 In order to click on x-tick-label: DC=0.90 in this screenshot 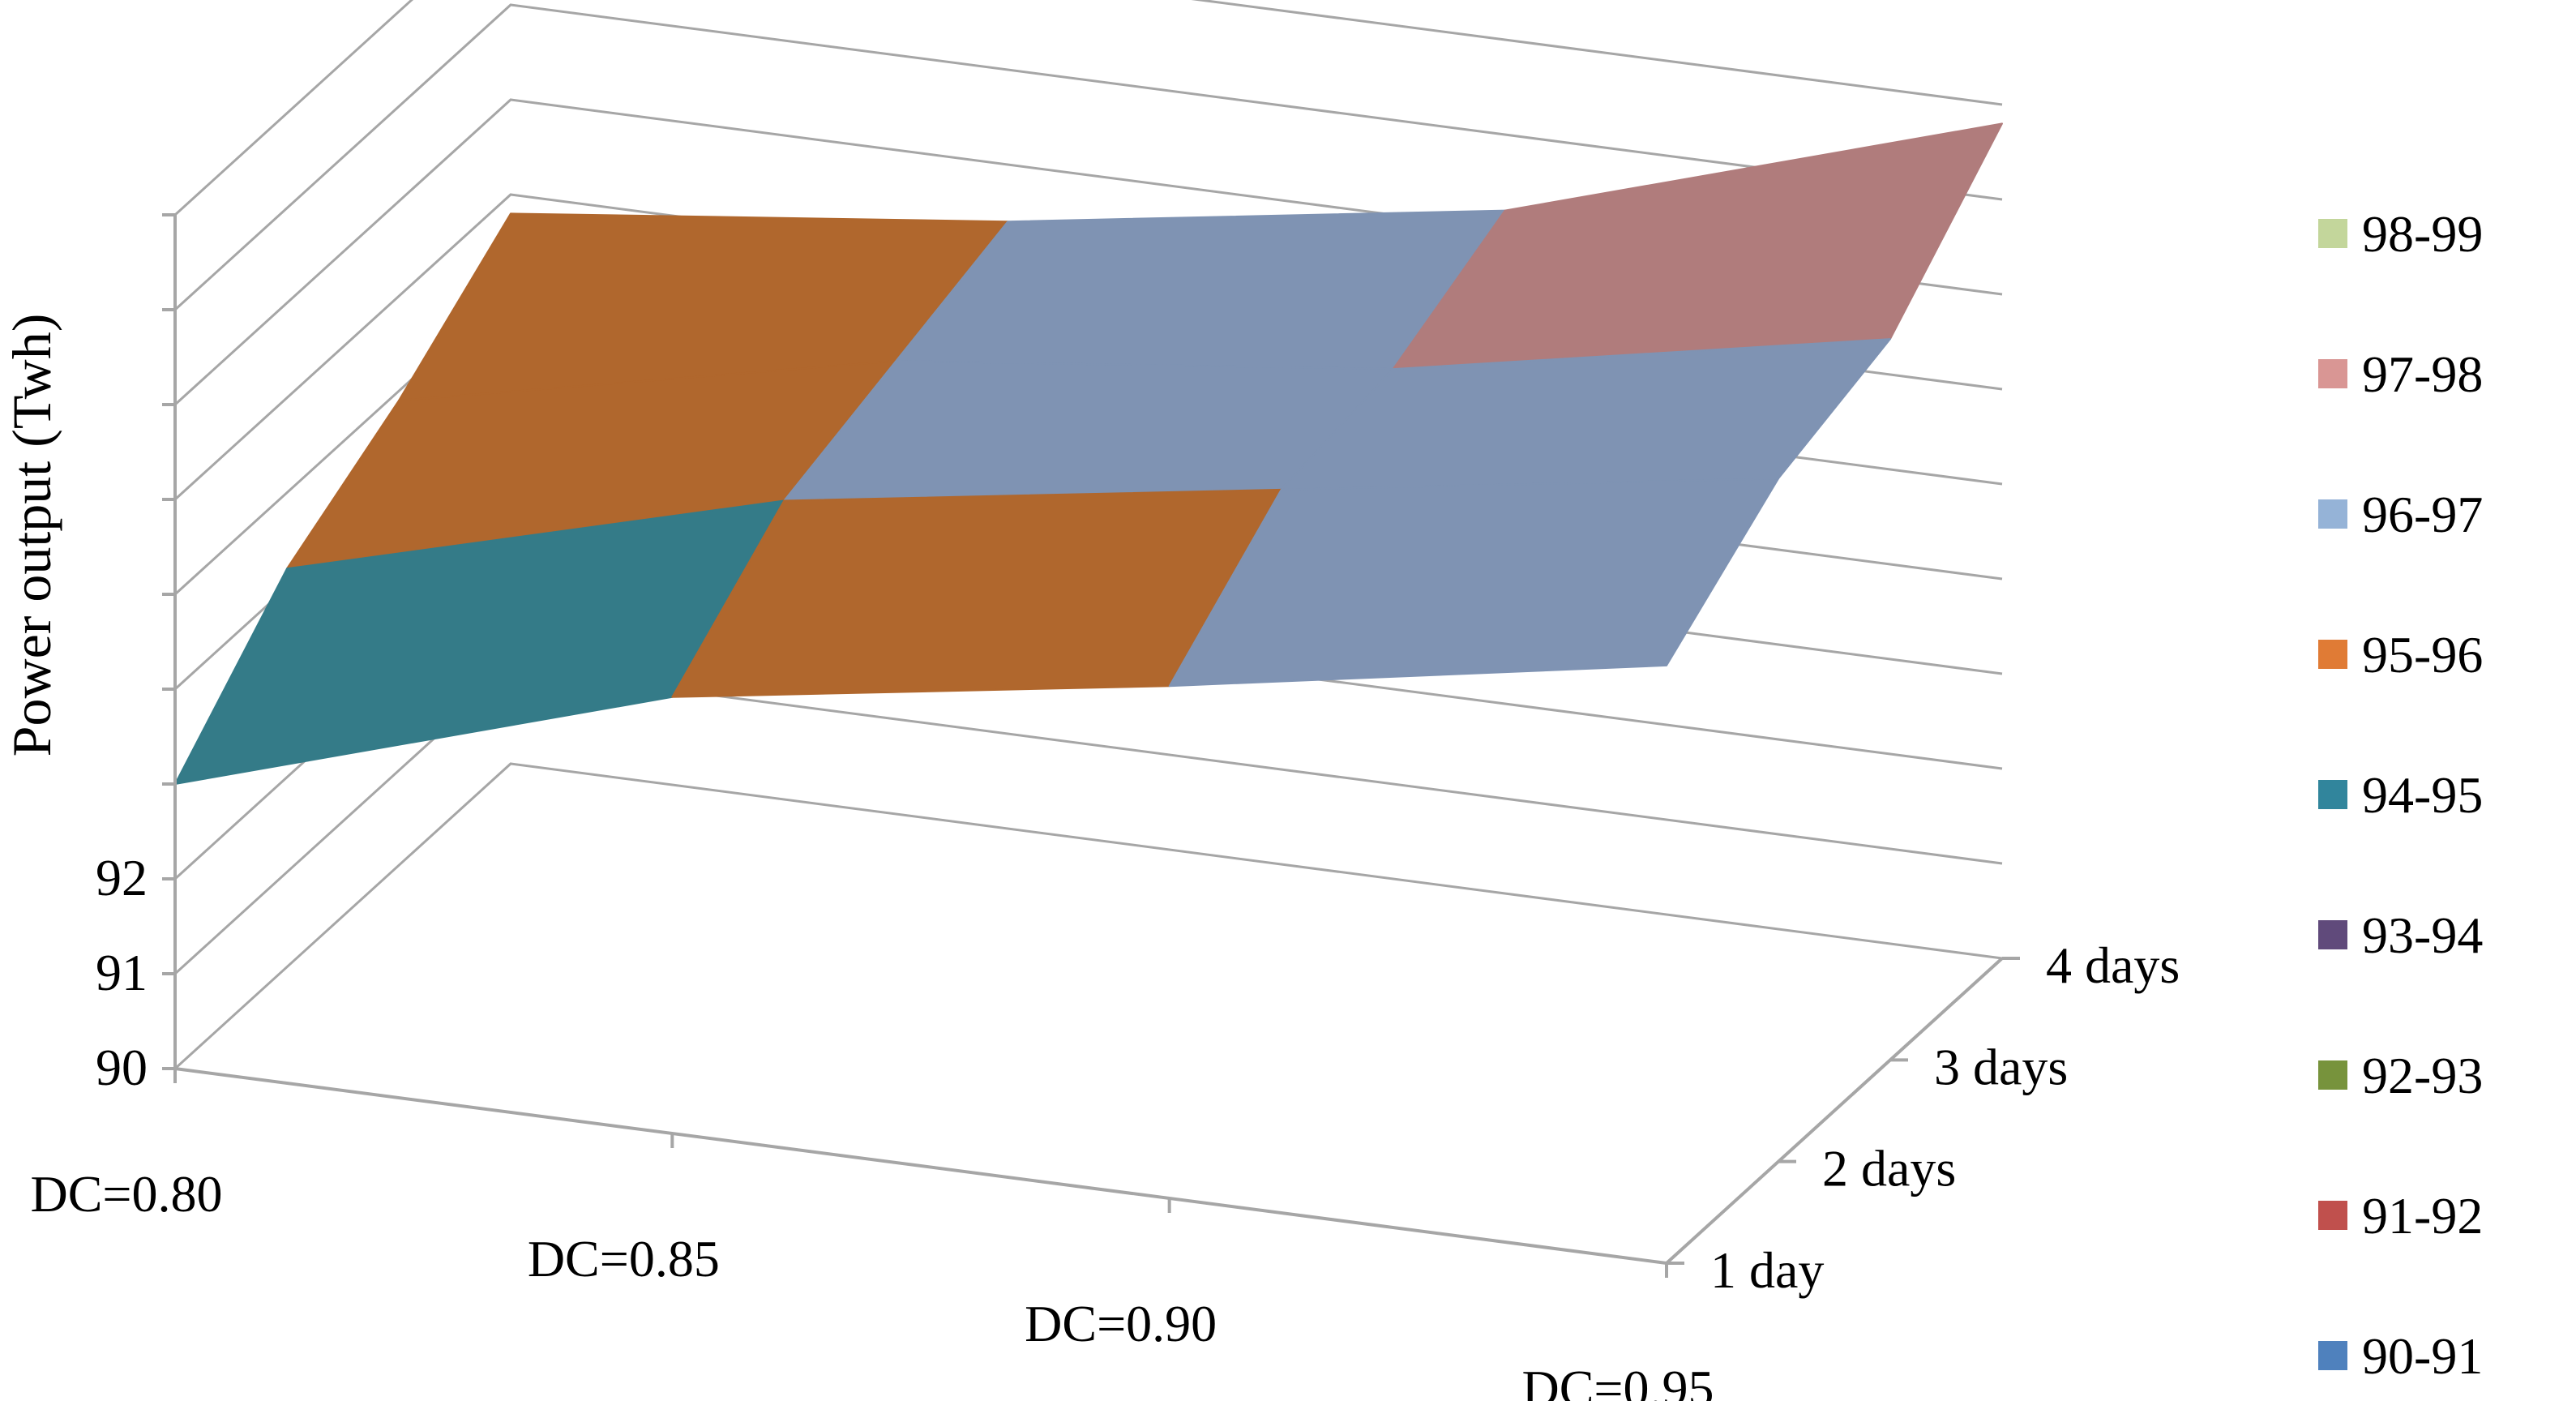, I will do `click(1121, 1323)`.